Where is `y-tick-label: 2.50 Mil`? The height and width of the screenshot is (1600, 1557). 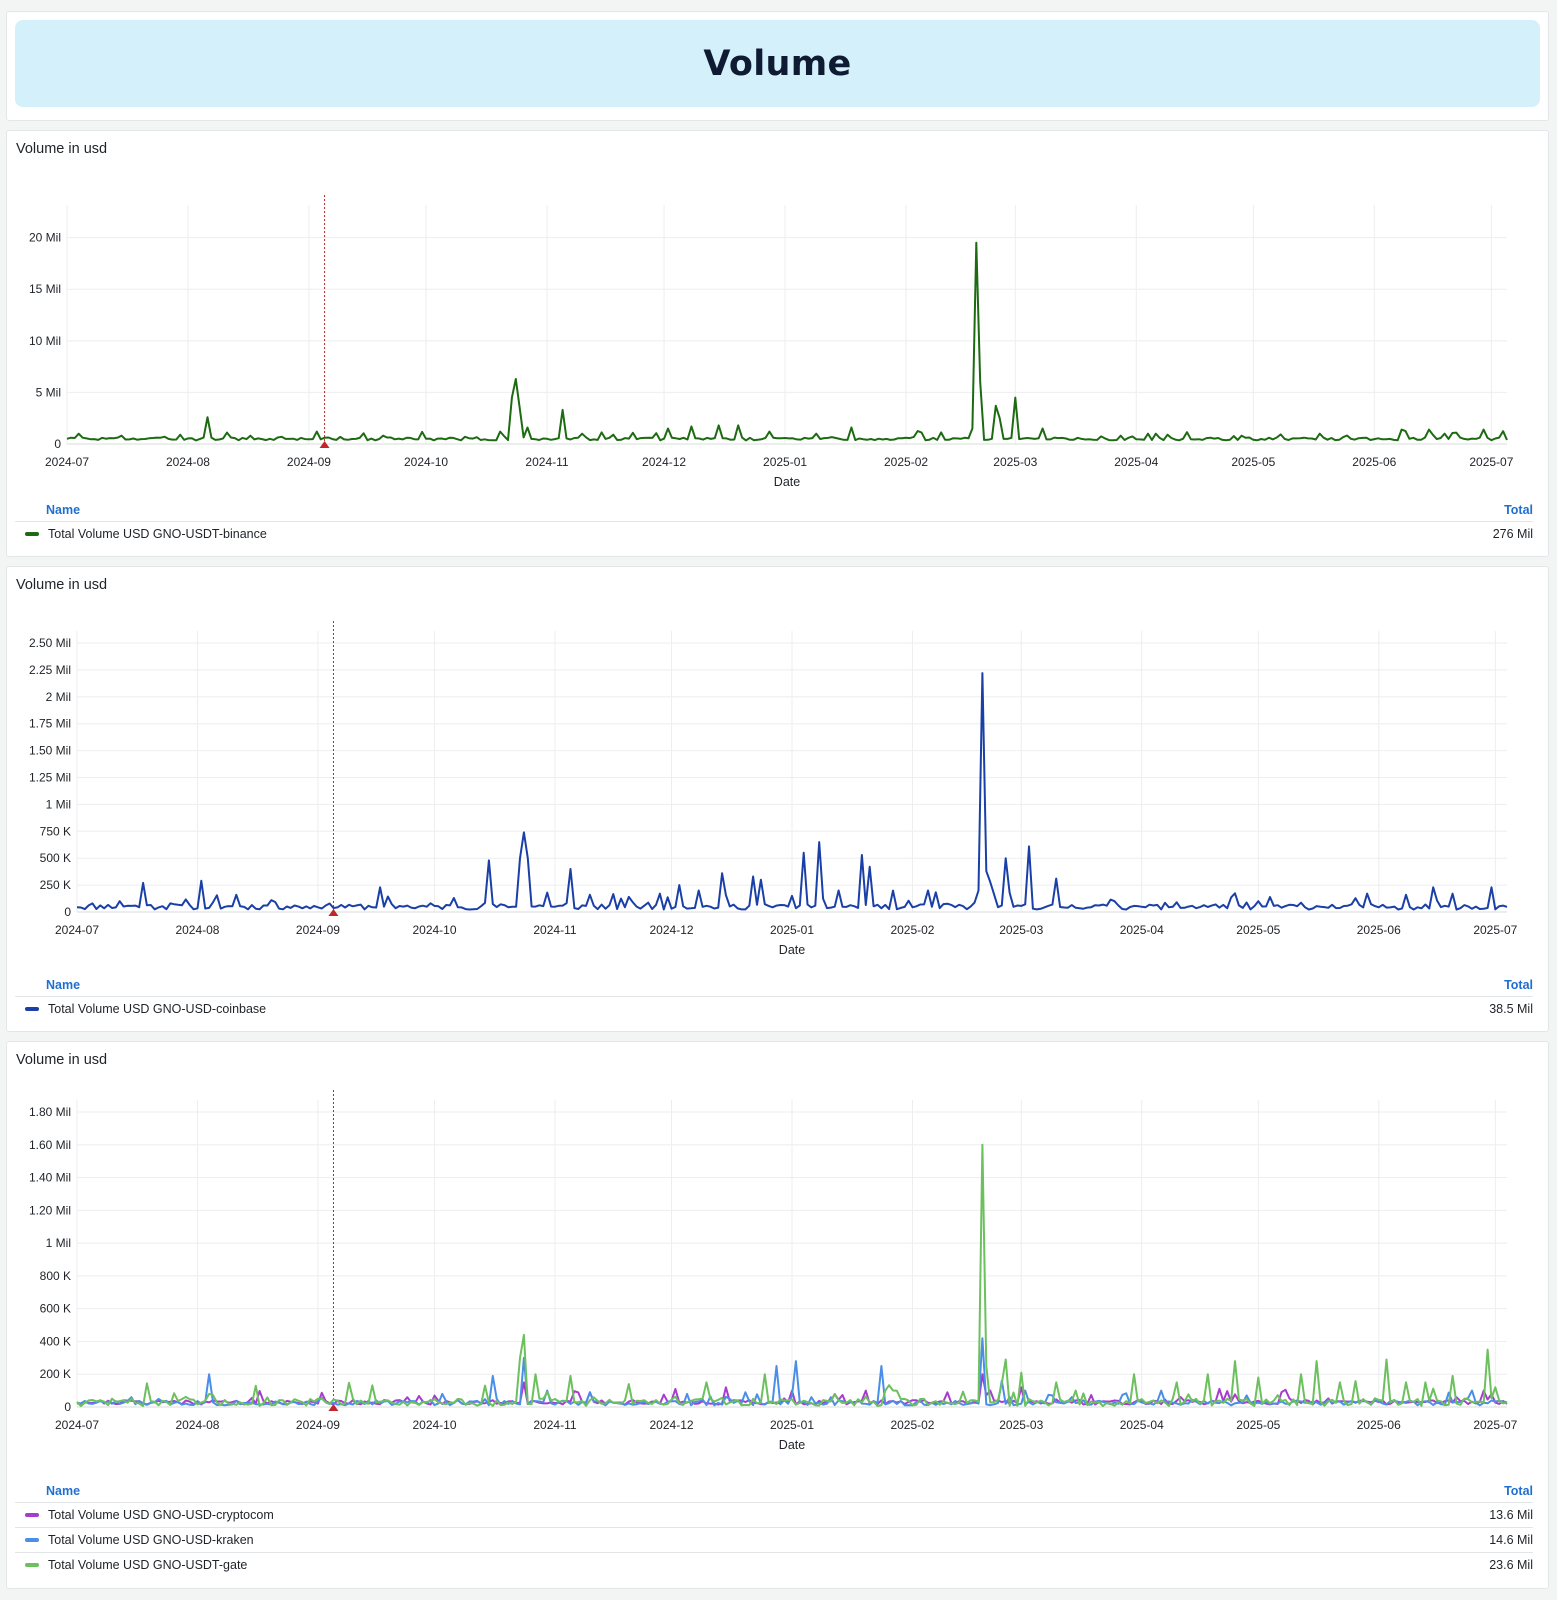 y-tick-label: 2.50 Mil is located at coordinates (50, 643).